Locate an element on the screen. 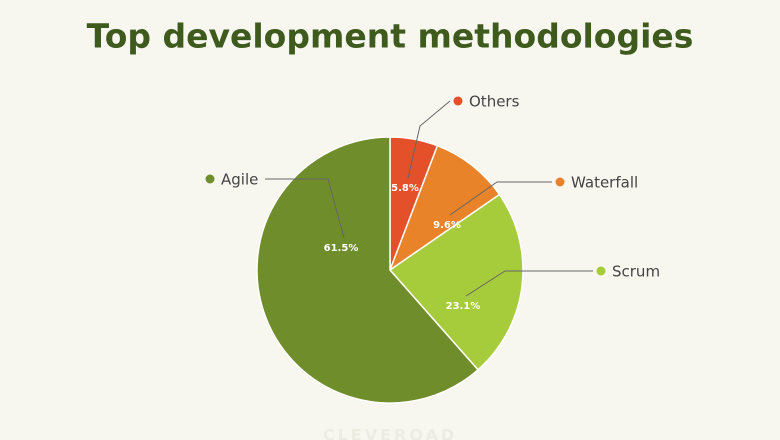 The height and width of the screenshot is (440, 780). value-label: 61.5% is located at coordinates (341, 248).